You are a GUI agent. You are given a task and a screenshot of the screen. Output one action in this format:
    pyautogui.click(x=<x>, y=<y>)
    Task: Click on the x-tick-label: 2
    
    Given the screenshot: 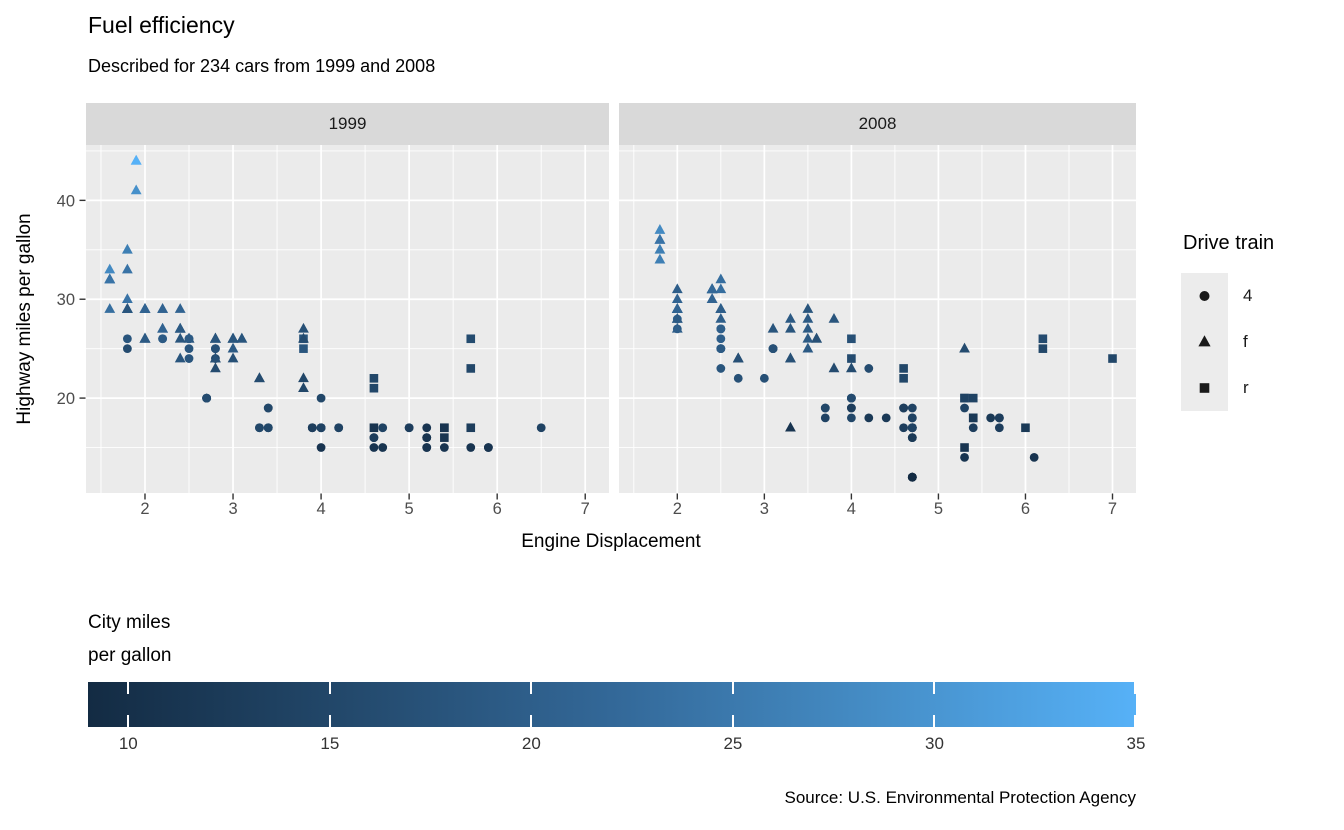 What is the action you would take?
    pyautogui.click(x=144, y=509)
    